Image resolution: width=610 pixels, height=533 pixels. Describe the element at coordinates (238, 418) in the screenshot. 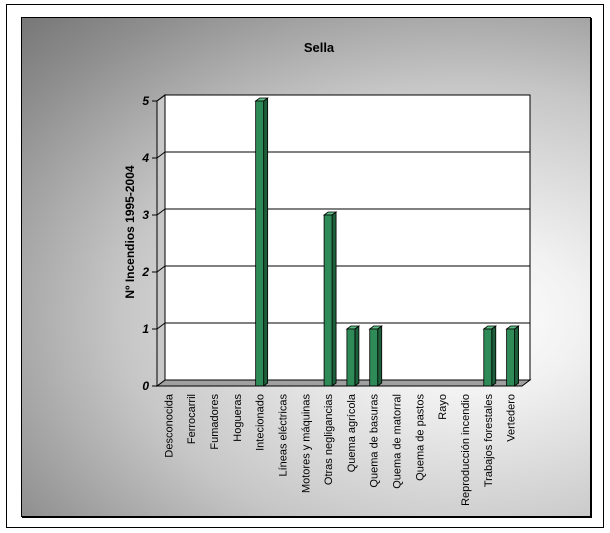

I see `x-tick-label: Hogueras` at that location.